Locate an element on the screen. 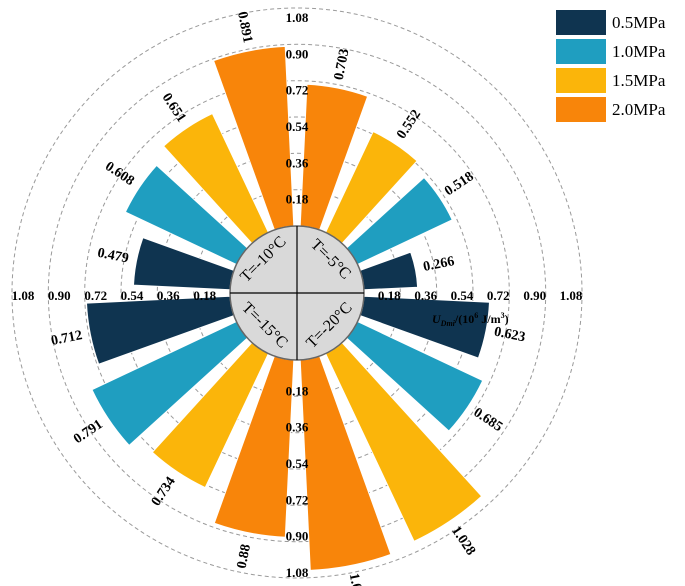 This screenshot has width=685, height=586. tick-top-0: 0.18 is located at coordinates (297, 199).